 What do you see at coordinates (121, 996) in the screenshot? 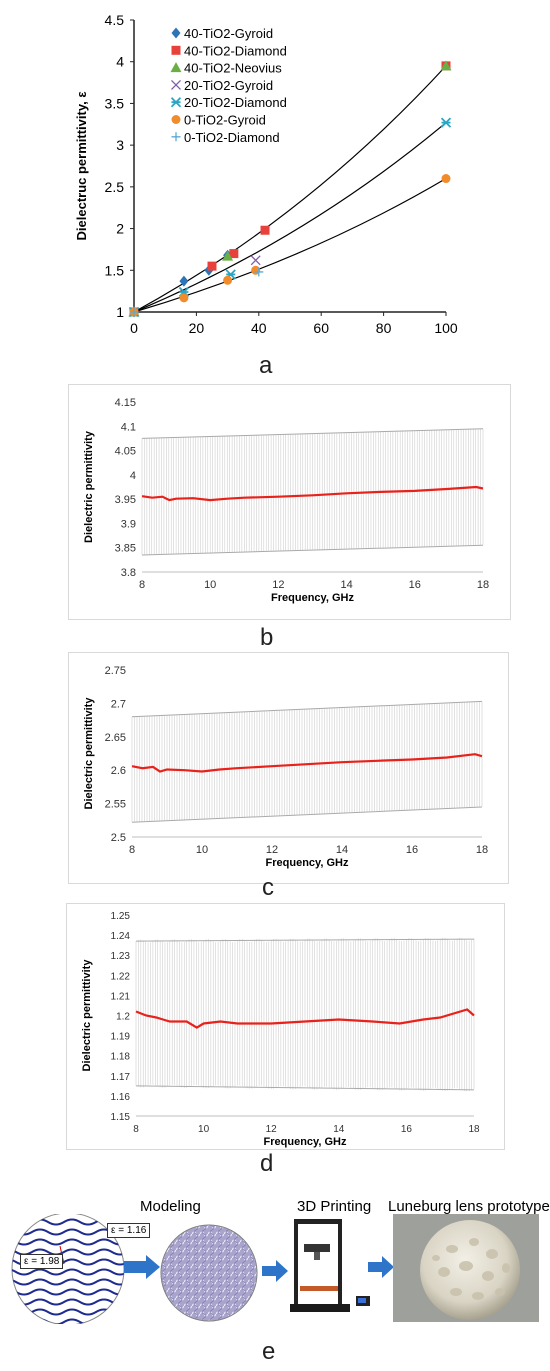
I see `y-tick-label: 1.21` at bounding box center [121, 996].